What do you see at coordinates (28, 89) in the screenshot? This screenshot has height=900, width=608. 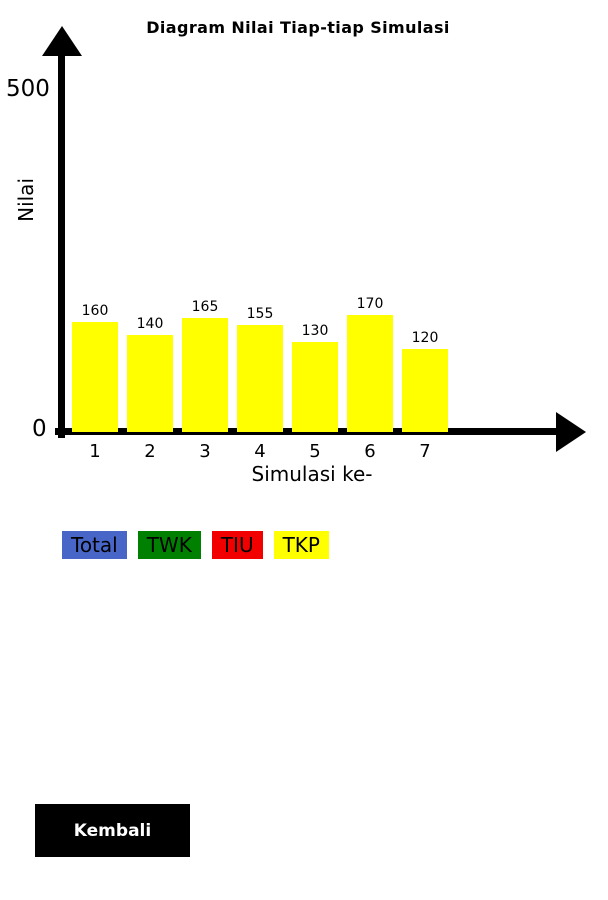 I see `y-tick-500: 500` at bounding box center [28, 89].